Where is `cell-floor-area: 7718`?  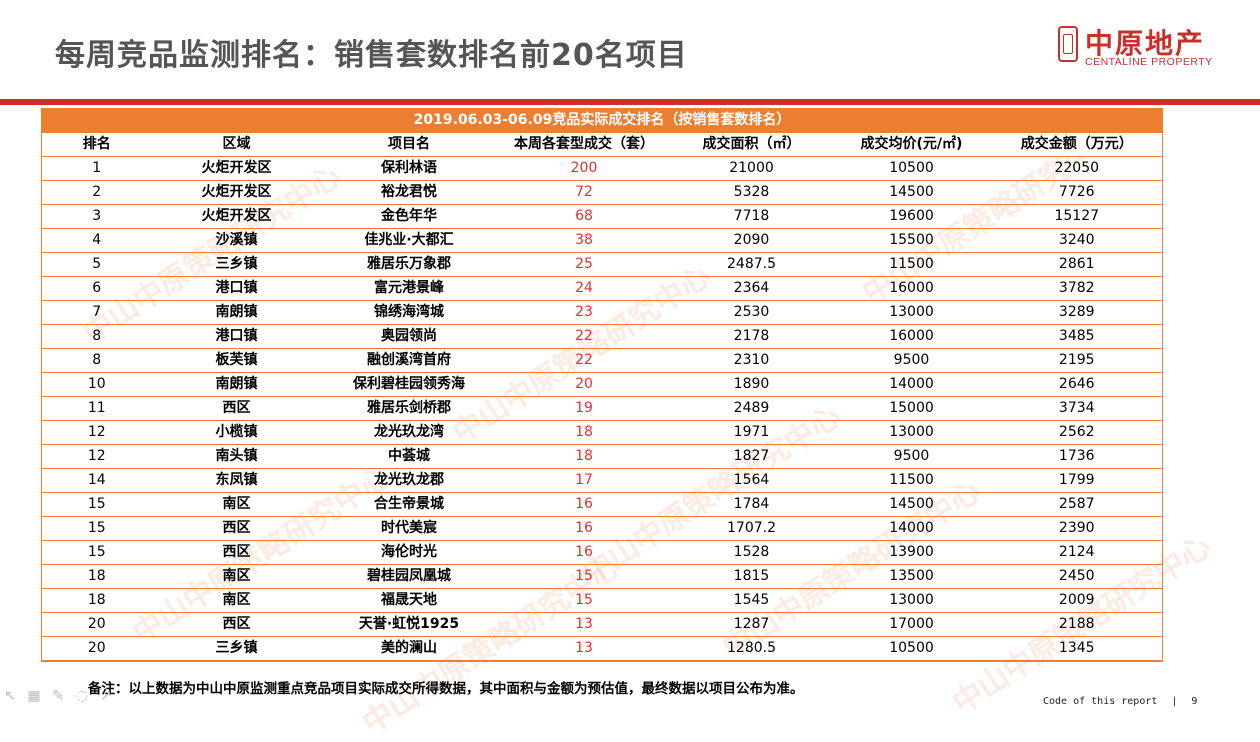
cell-floor-area: 7718 is located at coordinates (751, 216).